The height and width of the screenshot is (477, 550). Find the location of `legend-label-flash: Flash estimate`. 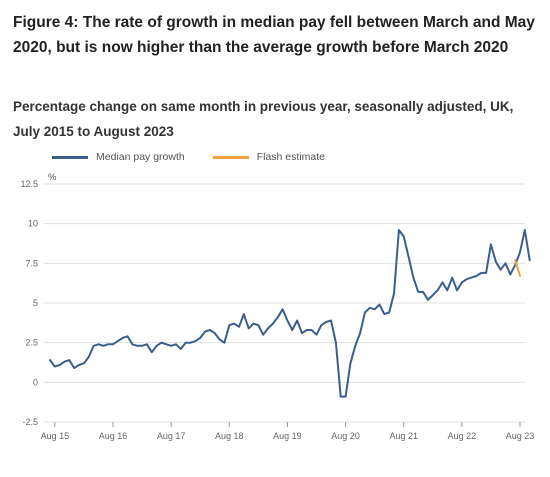

legend-label-flash: Flash estimate is located at coordinates (290, 157).